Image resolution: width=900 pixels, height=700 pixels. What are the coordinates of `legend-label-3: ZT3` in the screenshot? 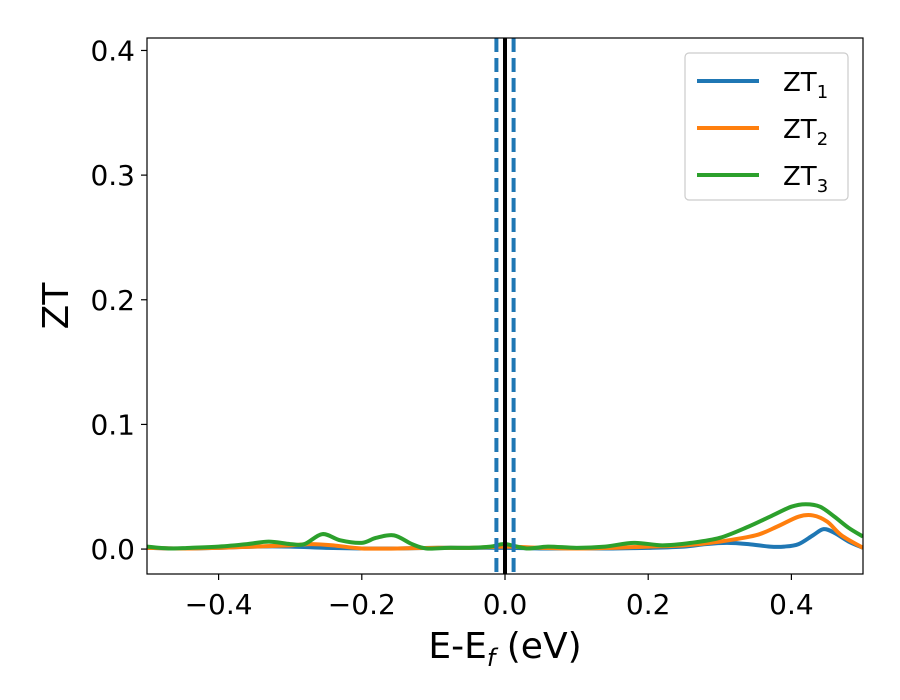 It's located at (805, 179).